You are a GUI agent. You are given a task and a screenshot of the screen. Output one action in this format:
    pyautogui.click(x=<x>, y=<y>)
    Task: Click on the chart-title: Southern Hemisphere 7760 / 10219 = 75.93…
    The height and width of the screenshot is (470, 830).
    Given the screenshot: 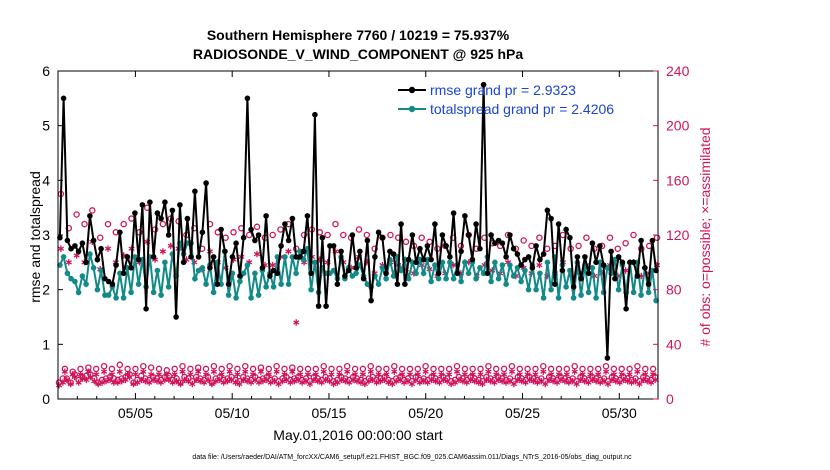 What is the action you would take?
    pyautogui.click(x=358, y=35)
    